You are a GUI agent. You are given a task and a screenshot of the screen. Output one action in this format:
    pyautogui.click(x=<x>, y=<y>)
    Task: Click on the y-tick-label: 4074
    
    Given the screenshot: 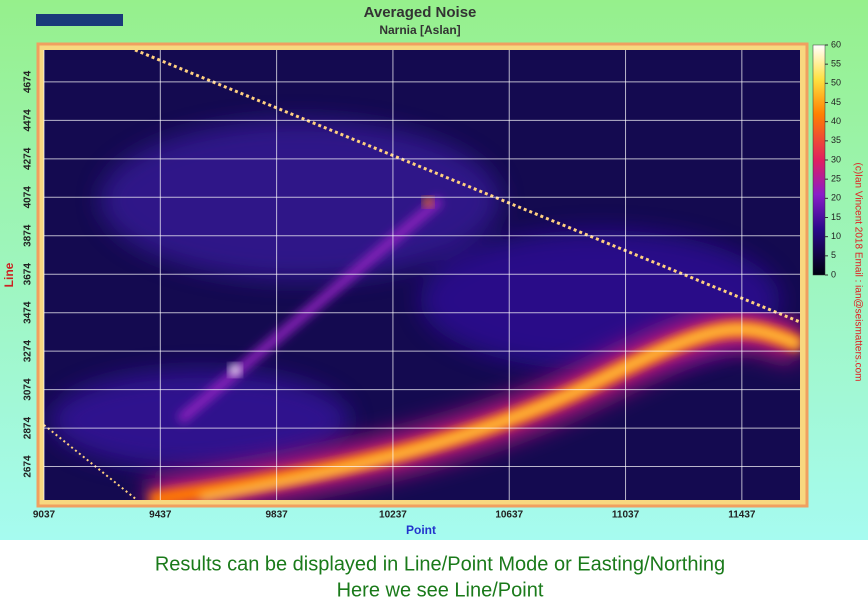 What is the action you would take?
    pyautogui.click(x=28, y=197)
    